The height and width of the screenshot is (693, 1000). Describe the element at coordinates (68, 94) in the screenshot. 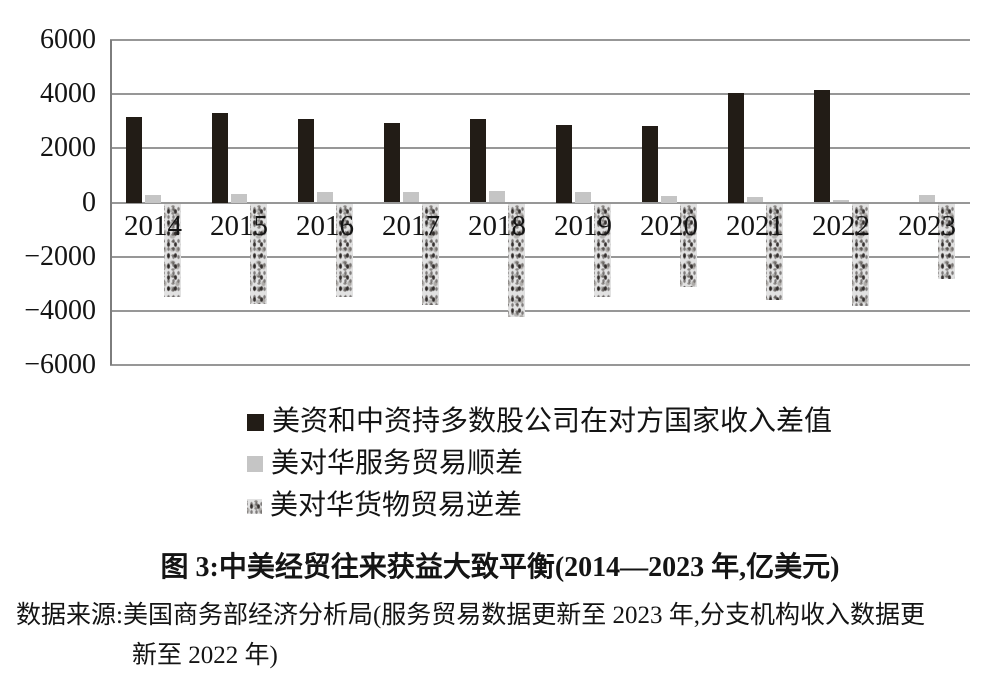

I see `y-axis-tick-label: 4000` at that location.